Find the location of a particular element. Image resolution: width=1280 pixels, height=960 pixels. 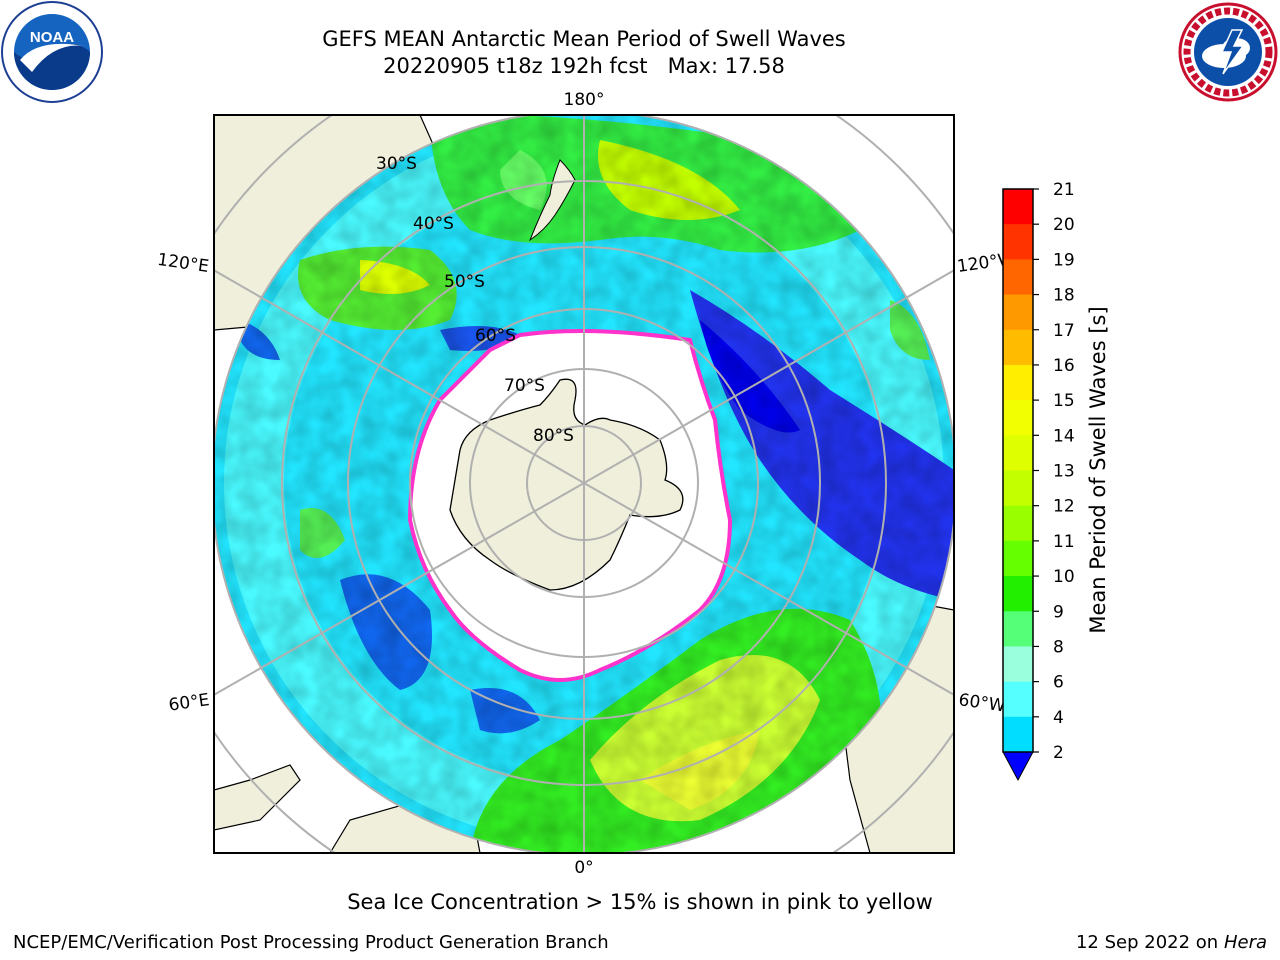

lat-label-30s: 30°S is located at coordinates (396, 164).